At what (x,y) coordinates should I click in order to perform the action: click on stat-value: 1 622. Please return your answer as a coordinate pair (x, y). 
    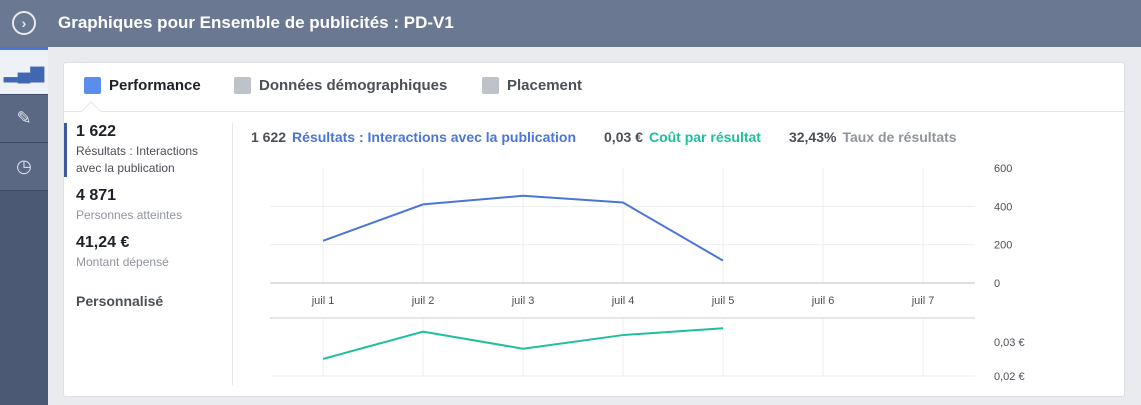
    Looking at the image, I should click on (96, 131).